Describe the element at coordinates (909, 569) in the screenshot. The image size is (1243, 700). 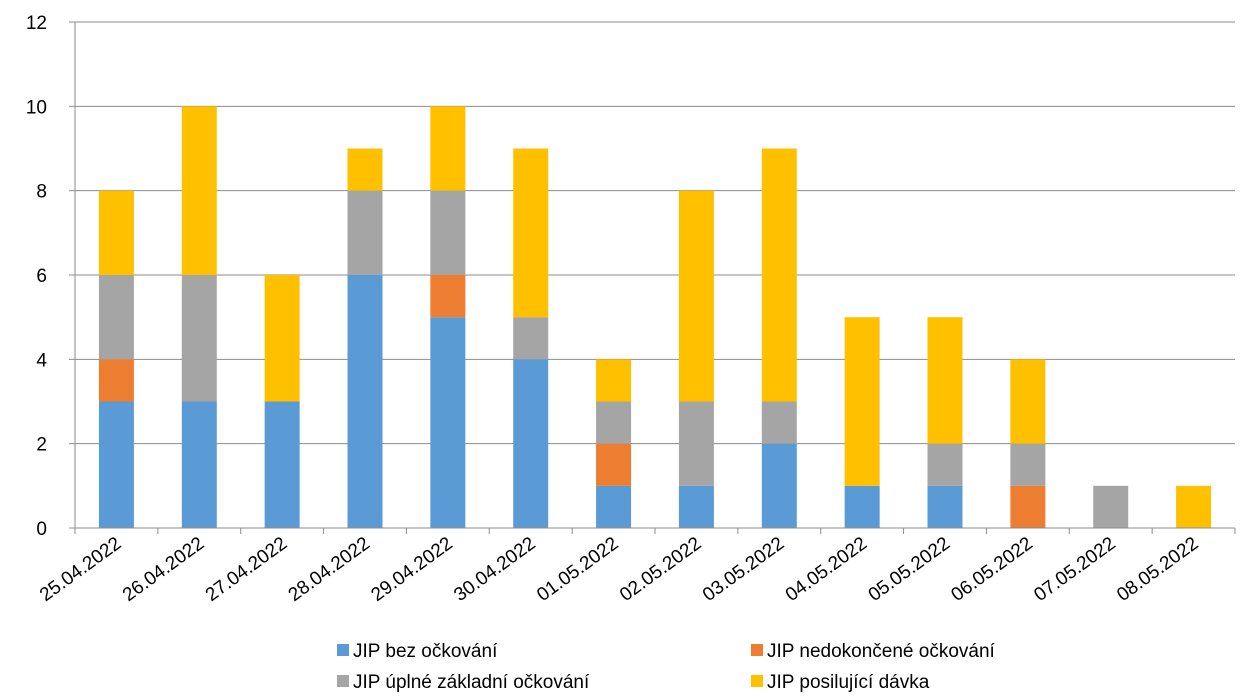
I see `x-tick-label: 05.05.2022` at that location.